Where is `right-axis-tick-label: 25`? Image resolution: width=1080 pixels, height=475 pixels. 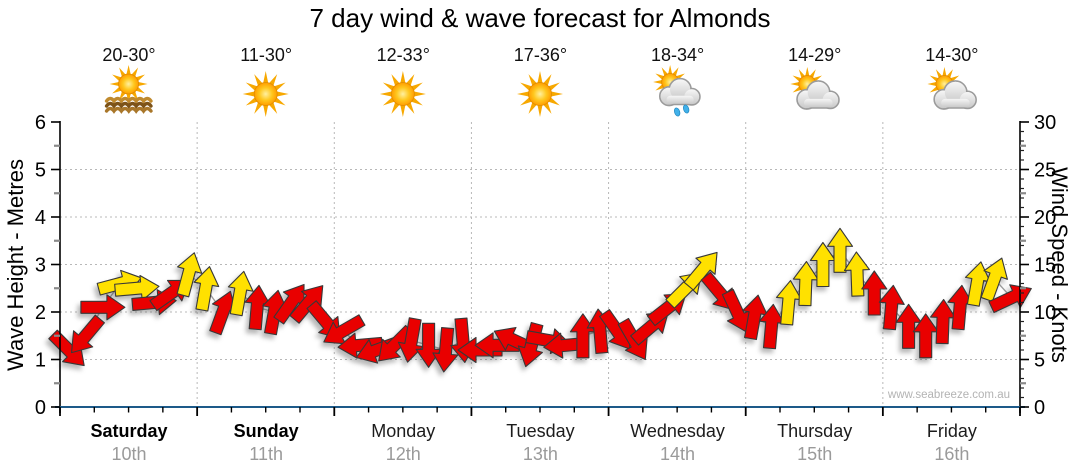 right-axis-tick-label: 25 is located at coordinates (1045, 171).